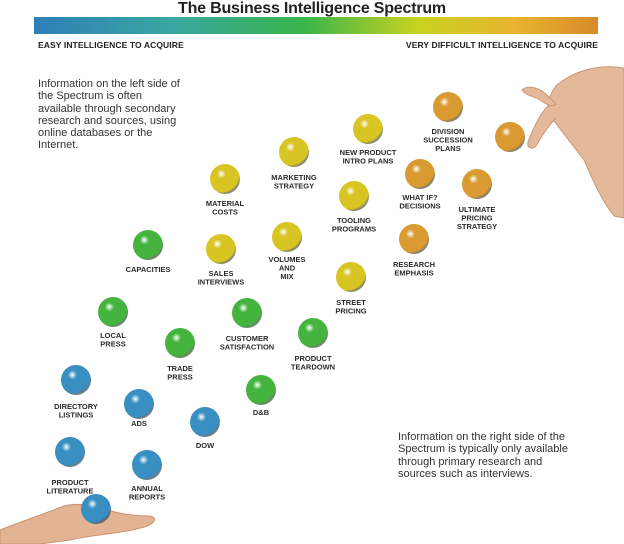 The image size is (624, 544). I want to click on directory-listings-label: DIRECTORY, so click(76, 406).